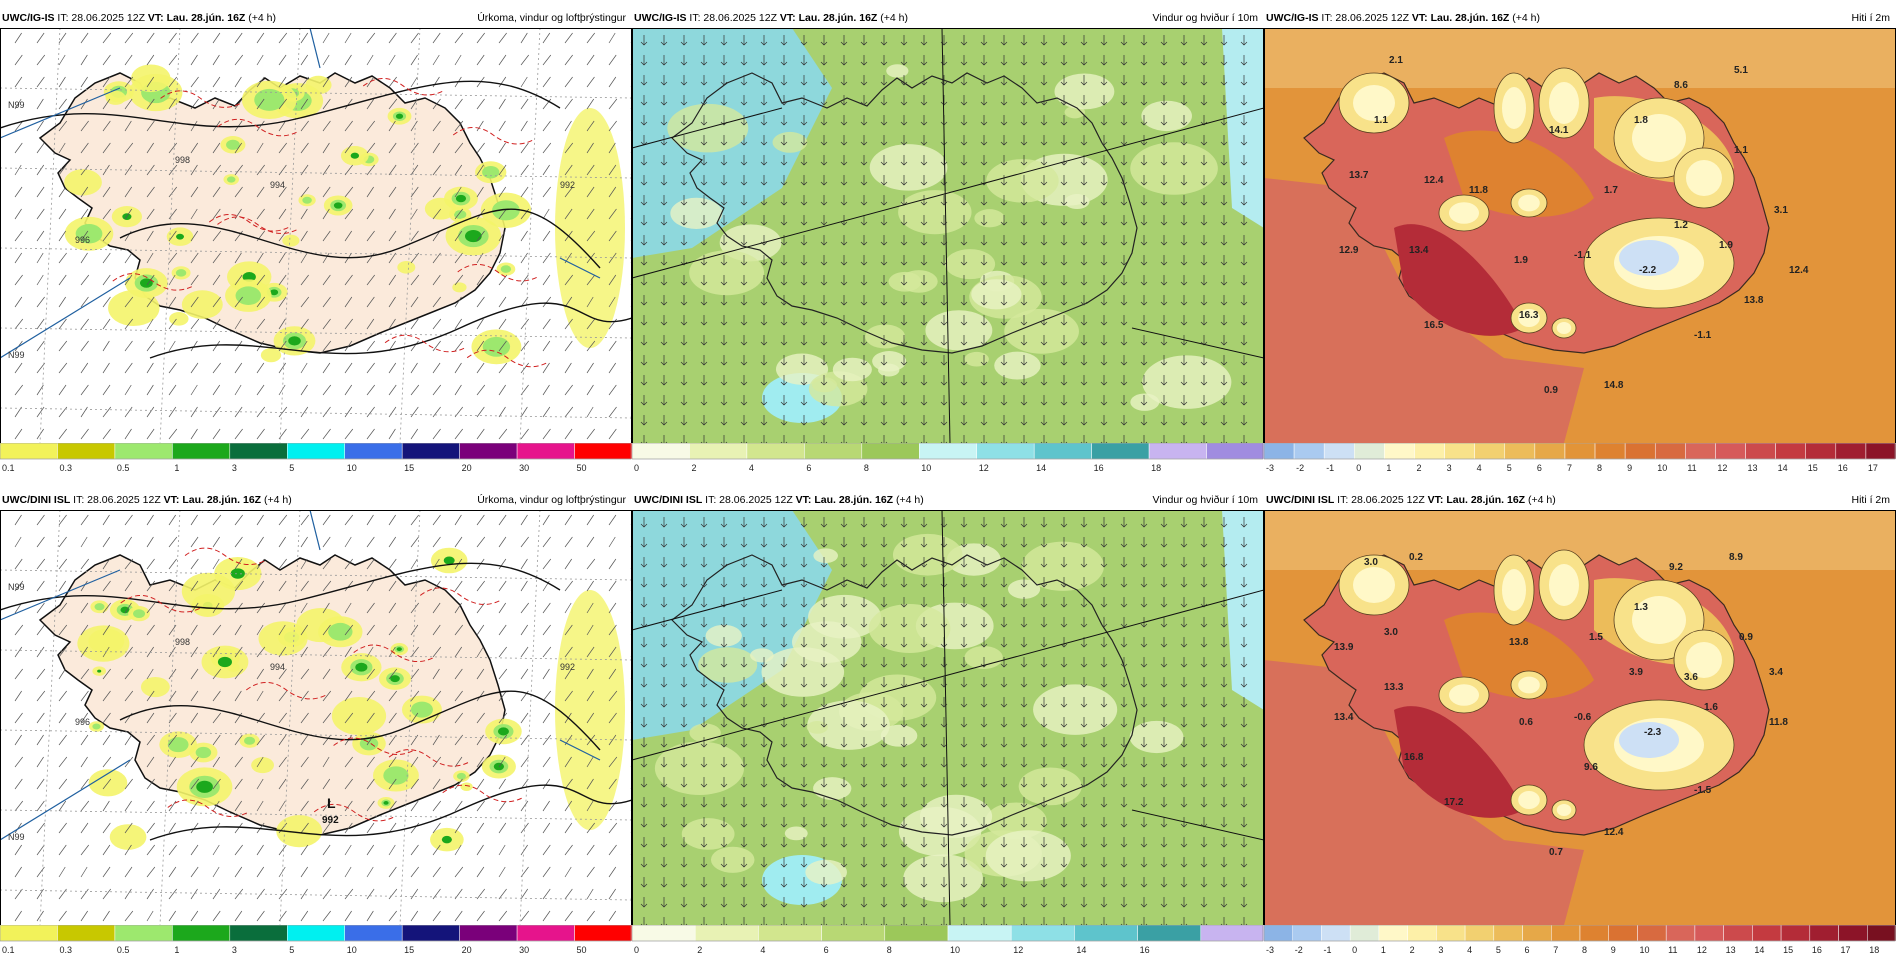  I want to click on colorbar-tick-label: 10, so click(1644, 950).